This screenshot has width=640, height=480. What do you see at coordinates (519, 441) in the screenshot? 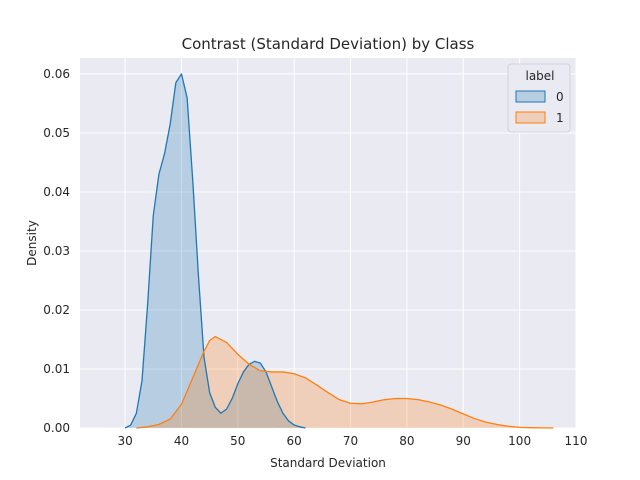
I see `x-tick-label-7: 100` at bounding box center [519, 441].